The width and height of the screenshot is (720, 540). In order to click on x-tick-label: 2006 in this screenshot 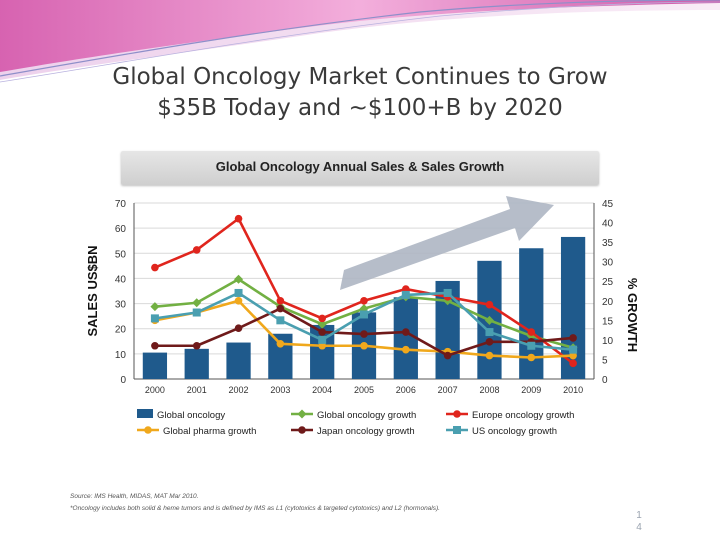, I will do `click(406, 390)`.